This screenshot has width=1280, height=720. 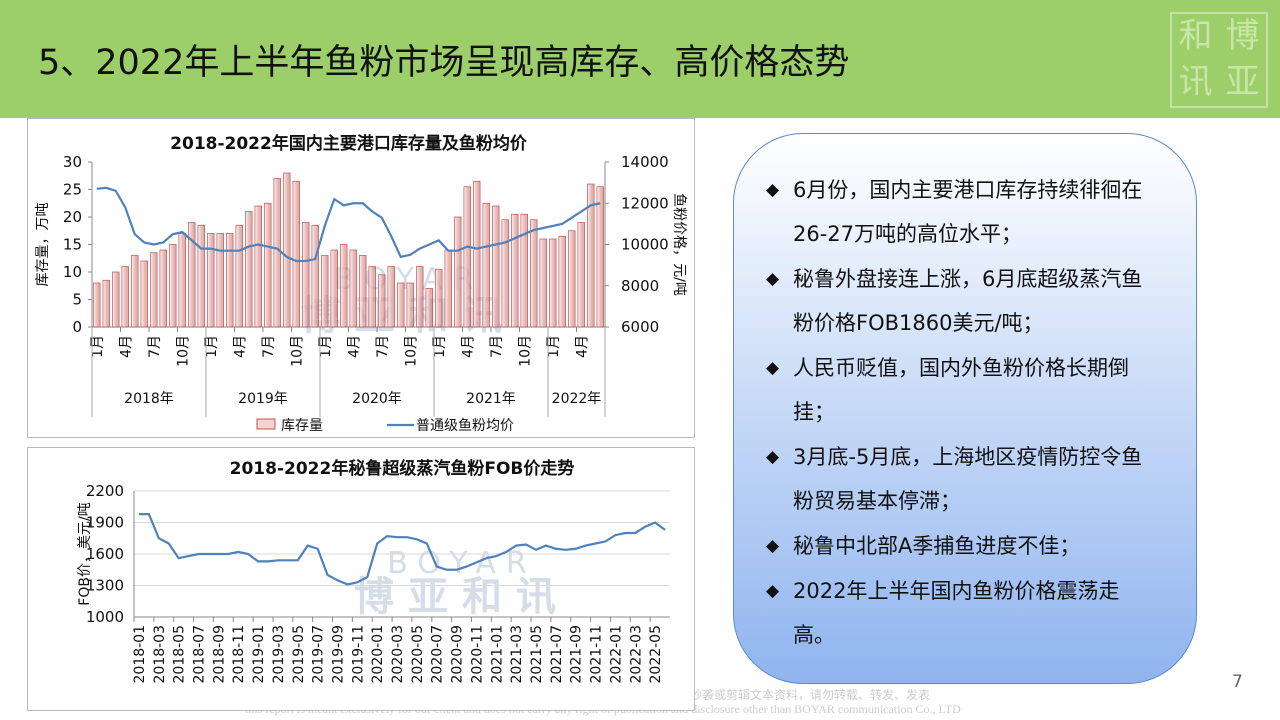 I want to click on y-tick-label: 1000, so click(x=105, y=617).